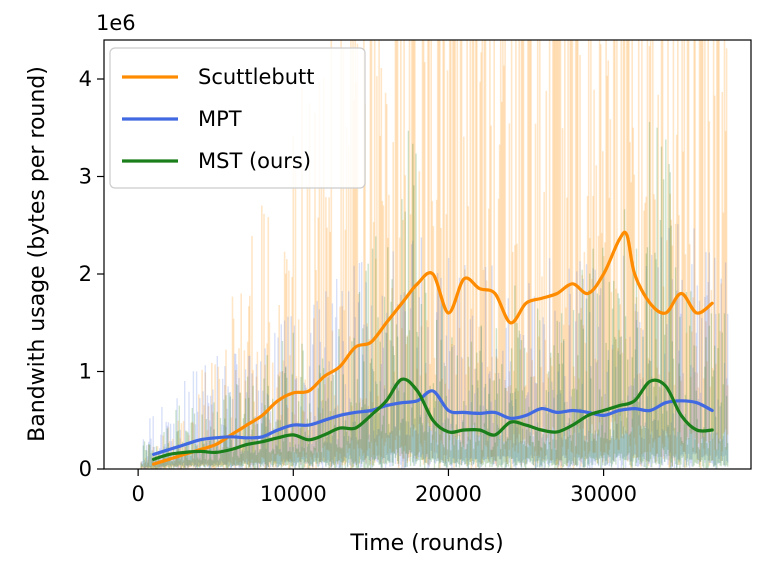  I want to click on legend-label: Scuttlebutt, so click(256, 77).